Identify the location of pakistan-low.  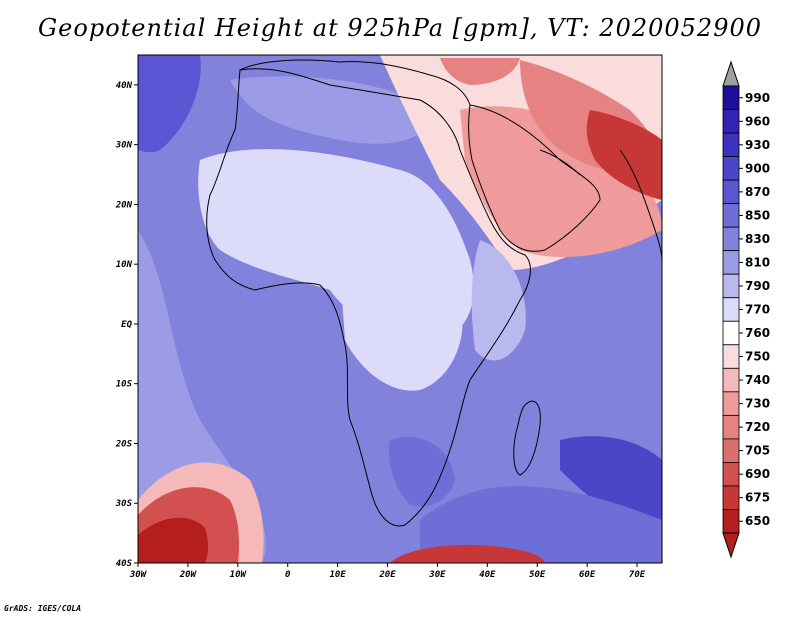
(624, 155).